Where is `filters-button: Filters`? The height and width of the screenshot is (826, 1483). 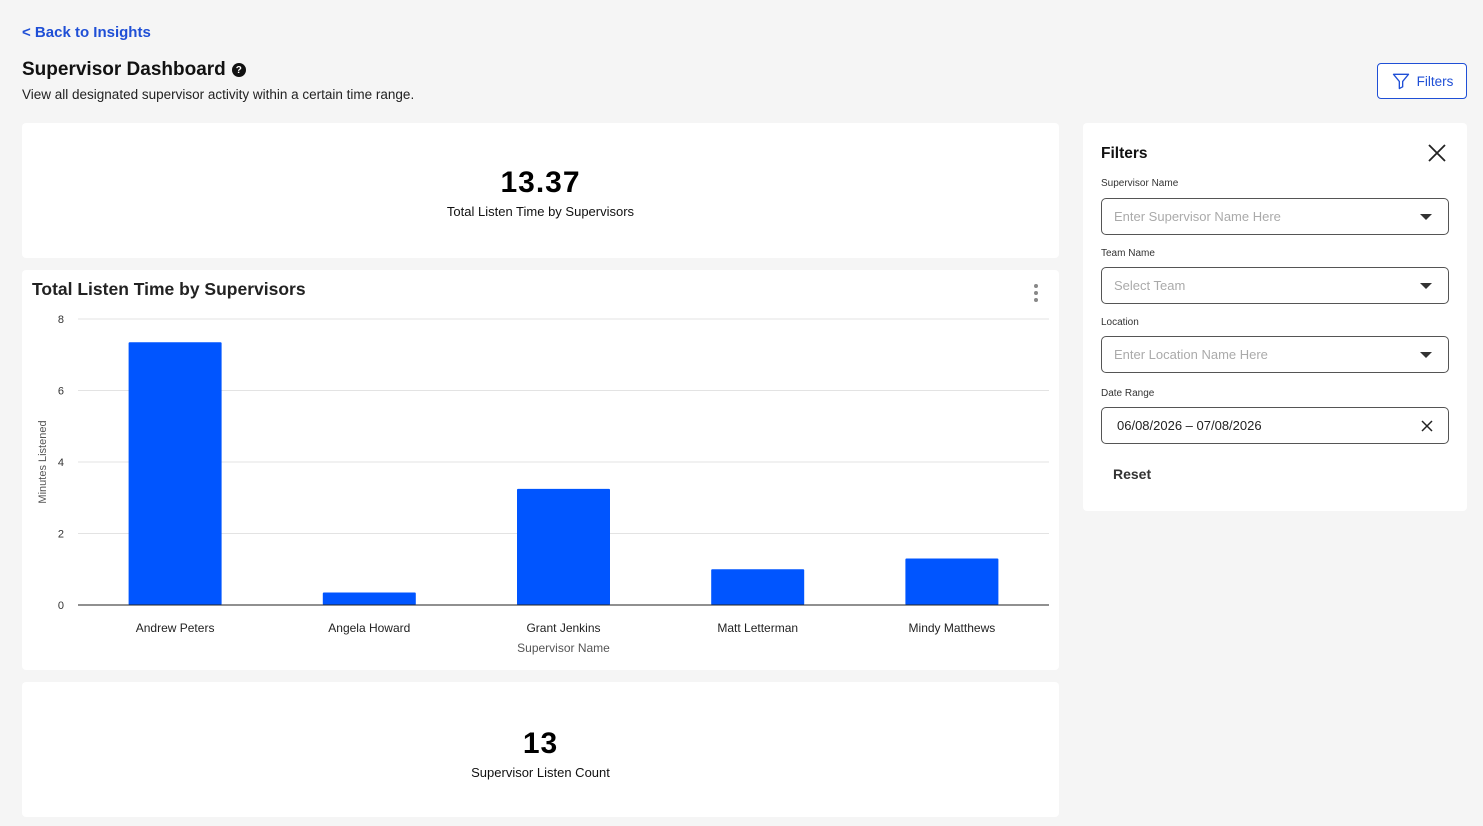
filters-button: Filters is located at coordinates (1422, 81).